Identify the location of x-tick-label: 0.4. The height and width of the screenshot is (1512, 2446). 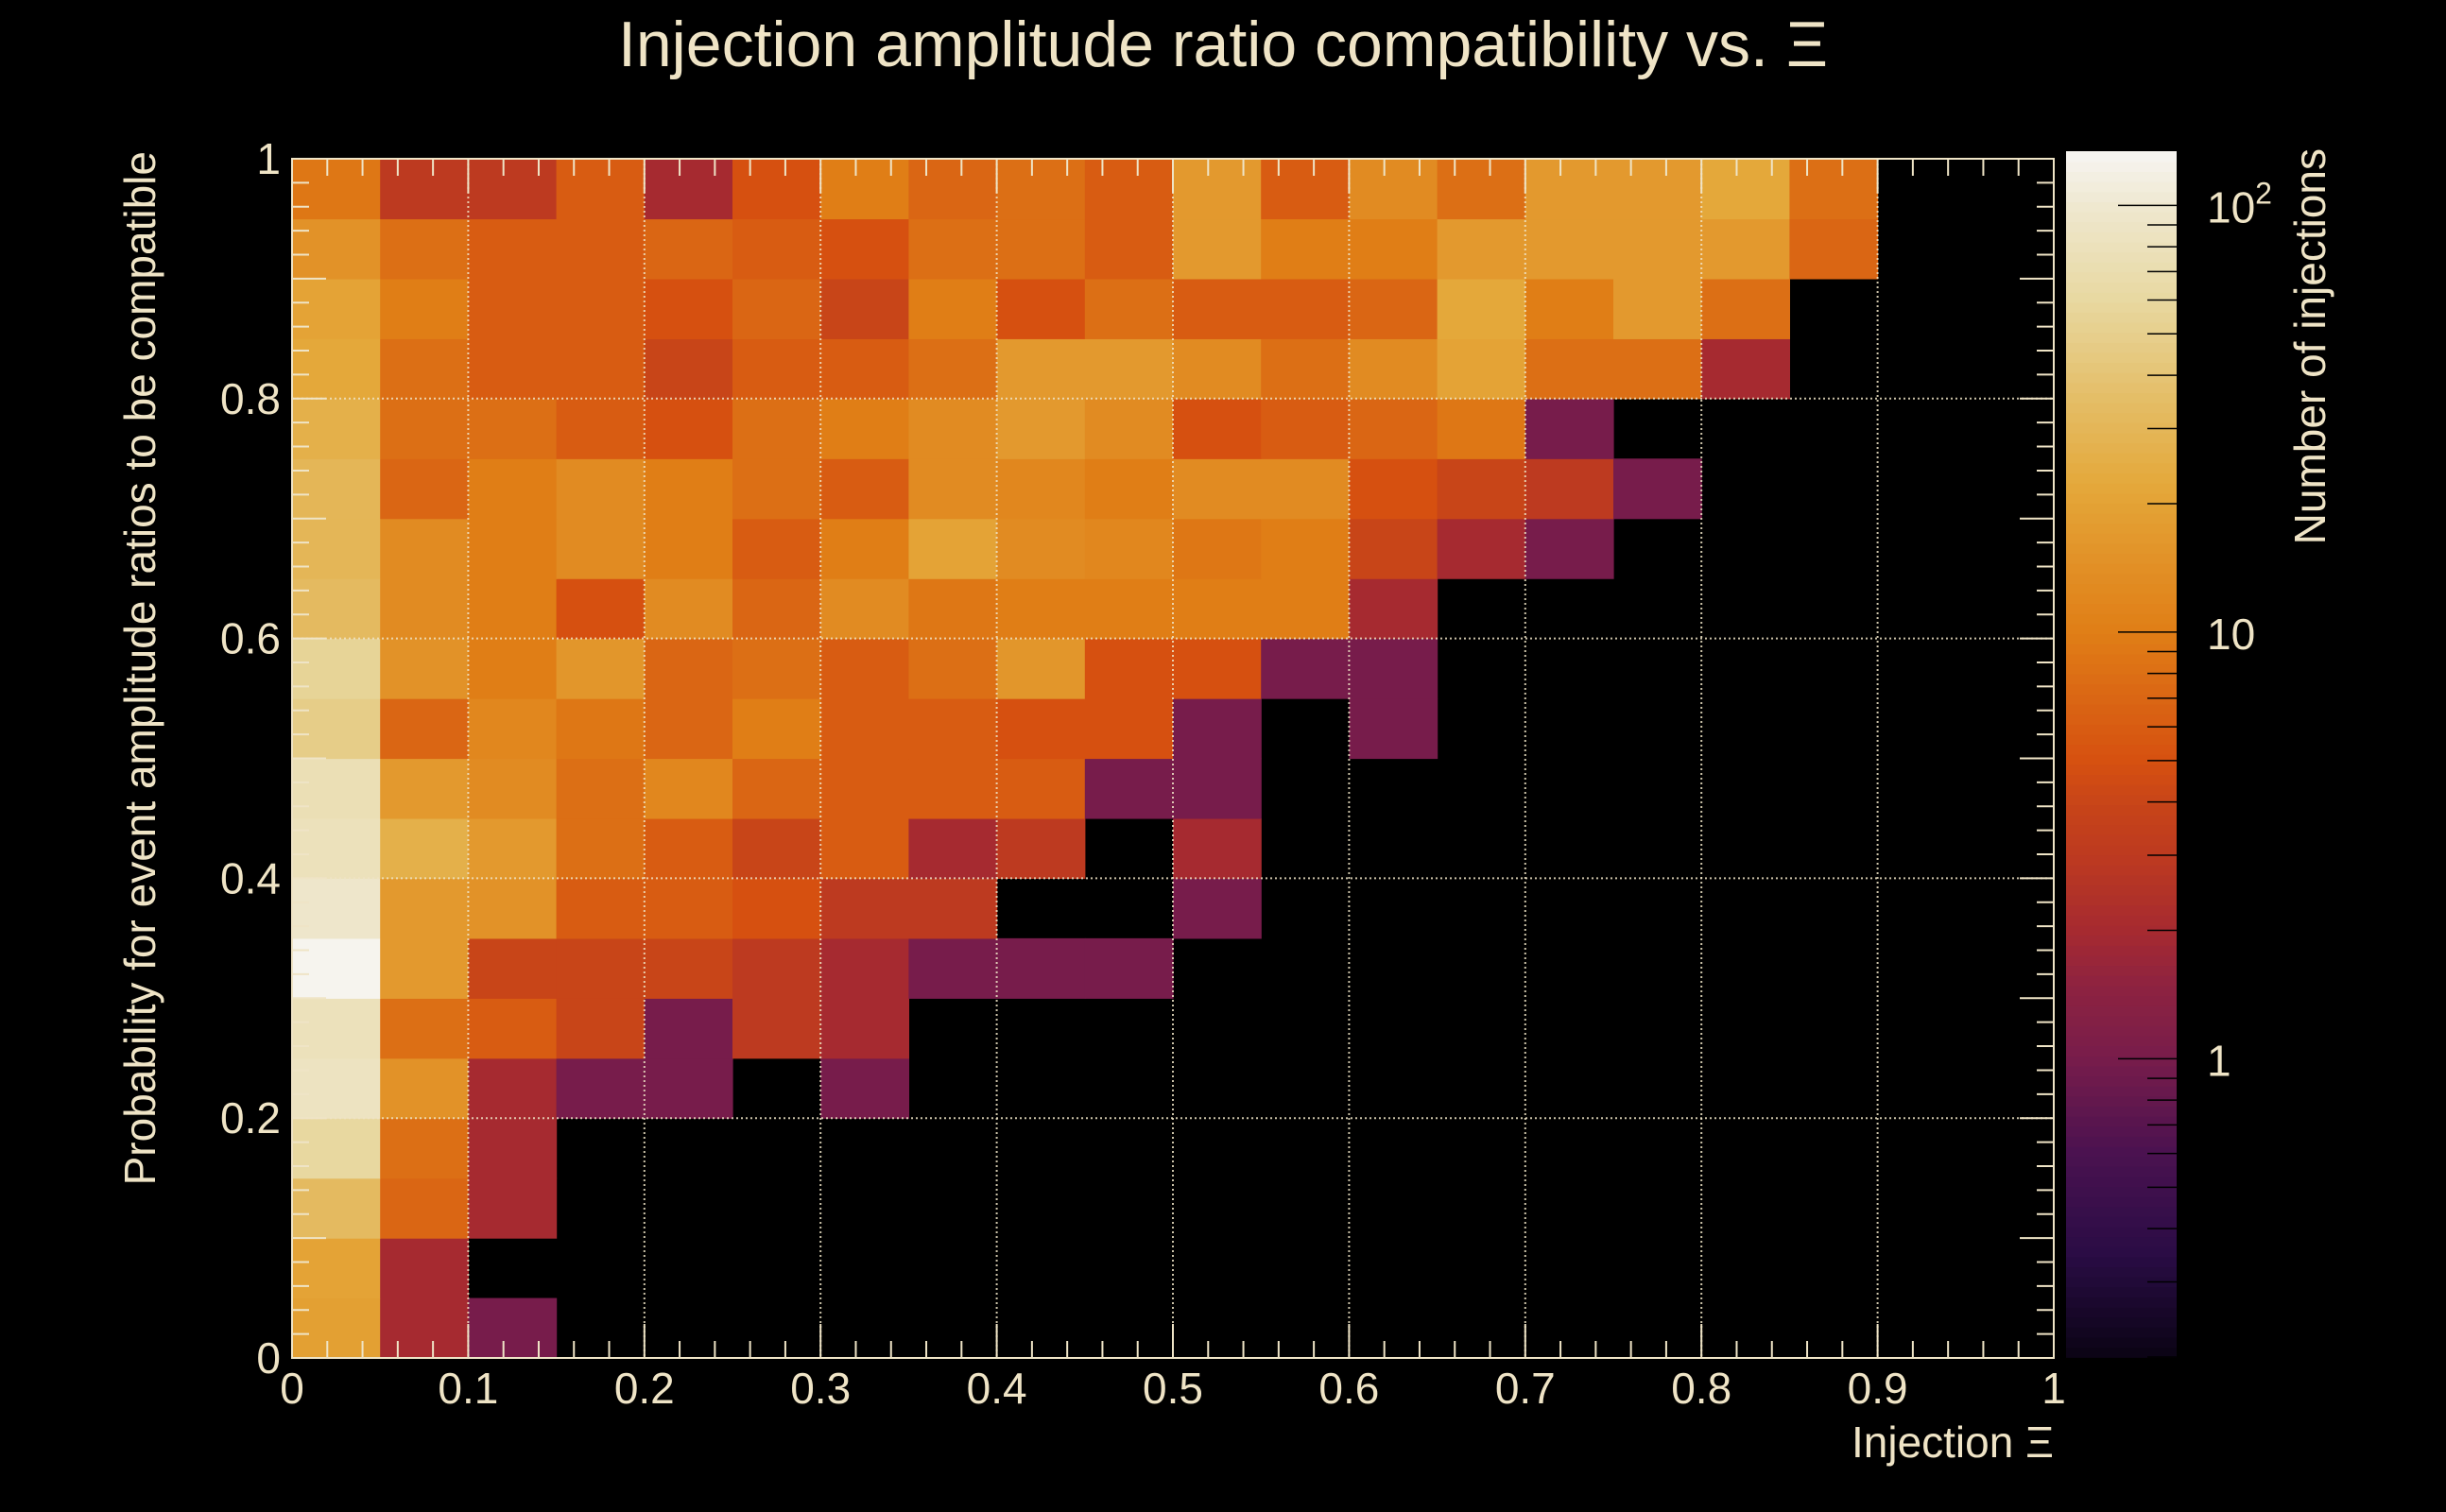
(997, 1388).